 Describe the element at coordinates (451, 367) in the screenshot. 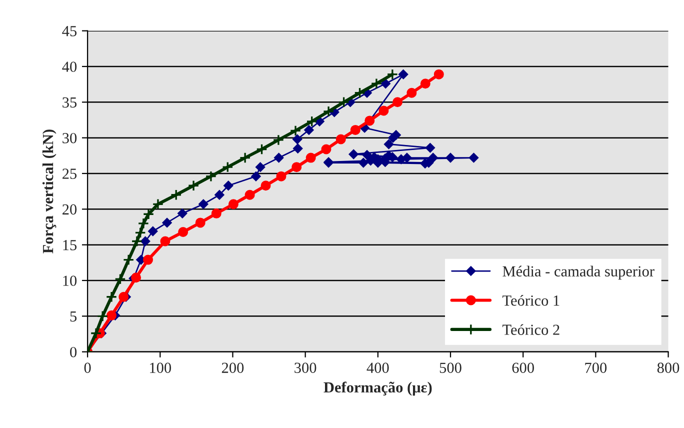

I see `x-tick-label: 500` at that location.